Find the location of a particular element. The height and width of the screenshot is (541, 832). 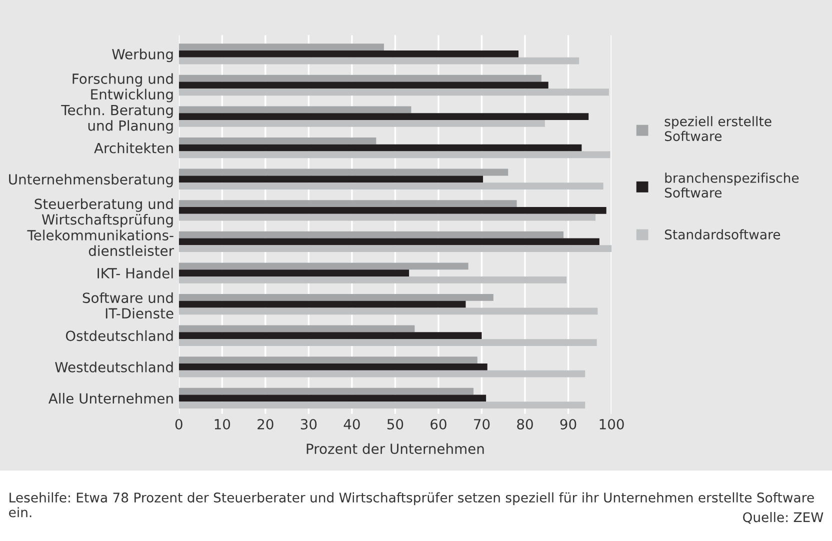

x-axis-title: Prozent der Unternehmen is located at coordinates (395, 448).